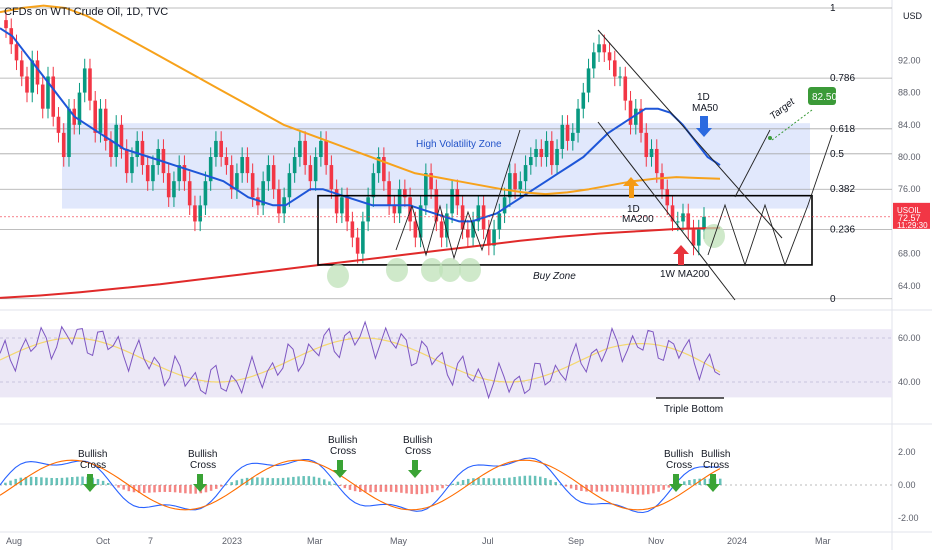 This screenshot has height=555, width=932. Describe the element at coordinates (909, 286) in the screenshot. I see `y-tick-label: 64.00` at that location.